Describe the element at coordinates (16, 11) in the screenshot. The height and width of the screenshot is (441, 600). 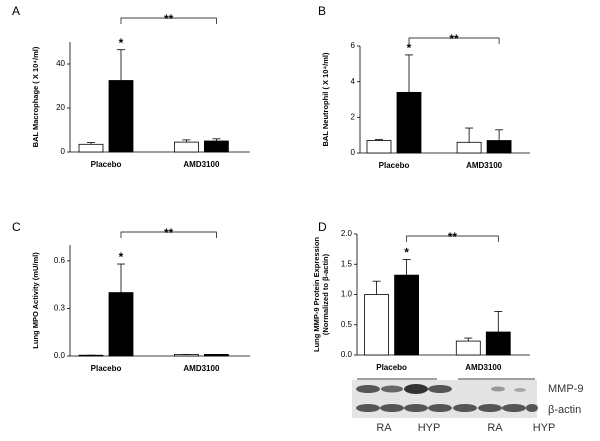
I see `panel-label: A` at that location.